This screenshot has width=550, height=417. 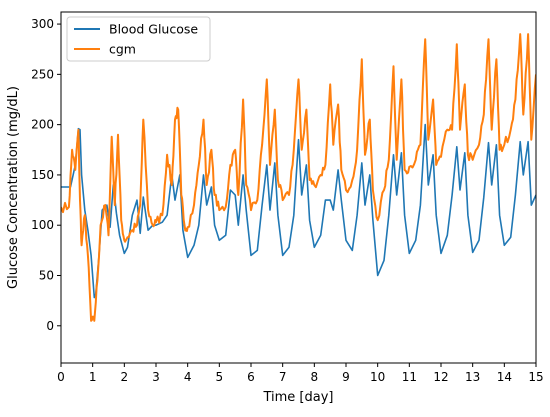 I want to click on y-tick-label: 300, so click(x=42, y=24).